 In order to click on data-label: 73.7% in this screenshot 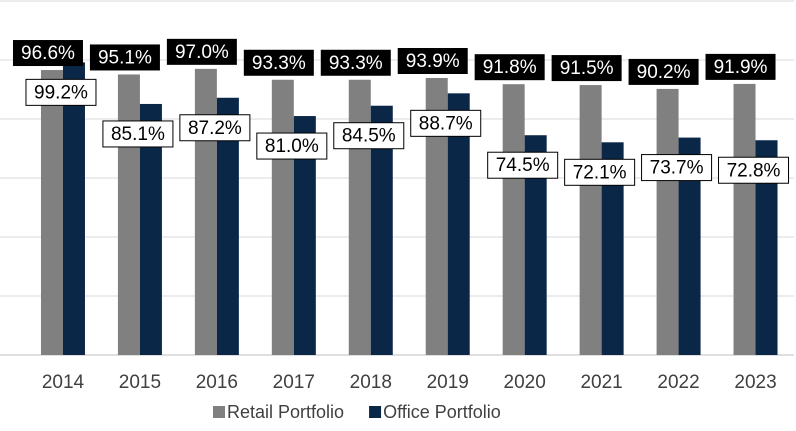, I will do `click(677, 168)`.